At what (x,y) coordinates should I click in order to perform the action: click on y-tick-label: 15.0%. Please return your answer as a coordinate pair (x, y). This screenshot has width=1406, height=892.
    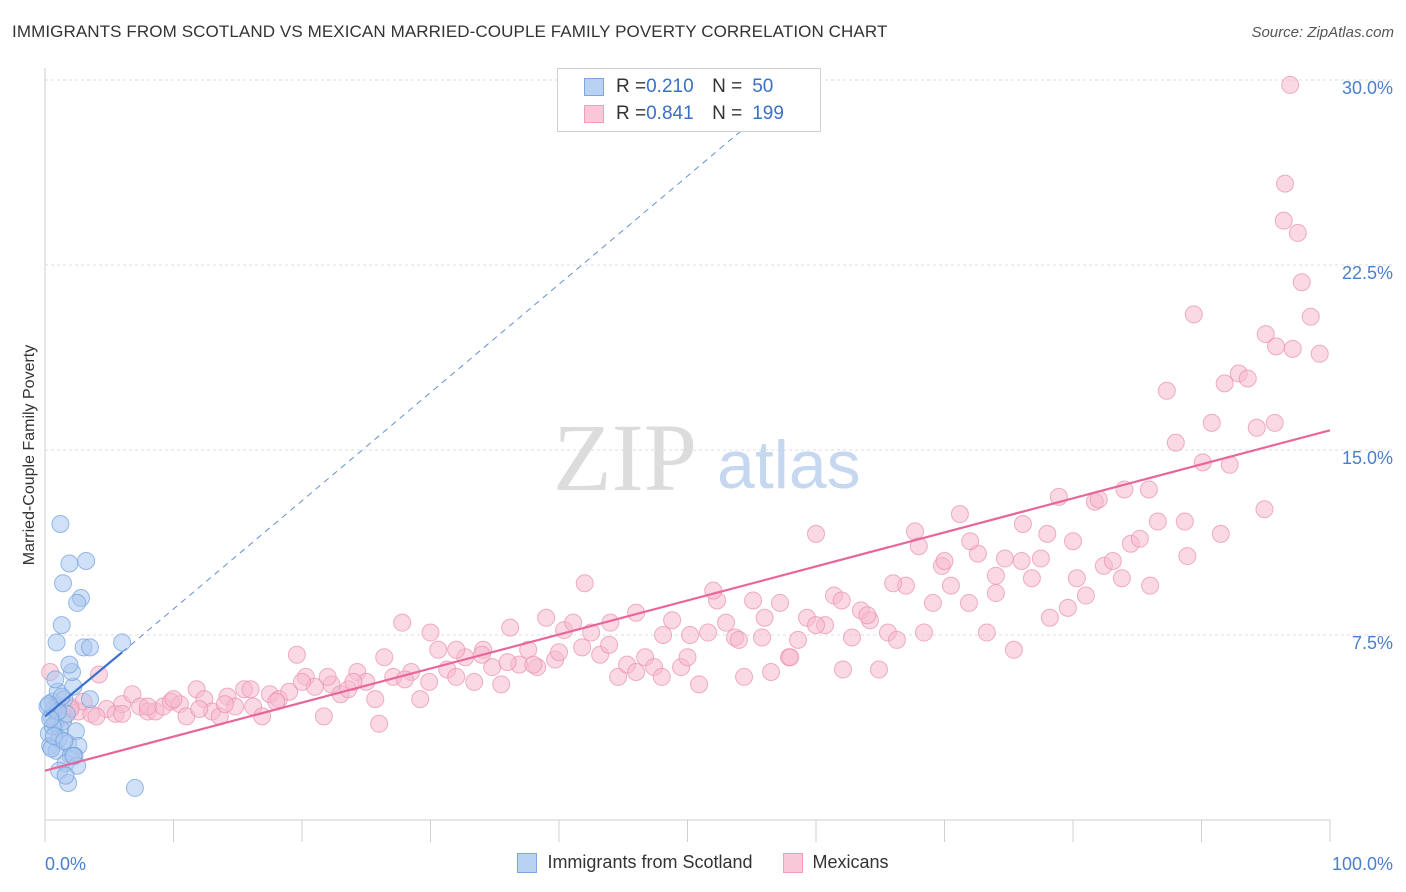
    Looking at the image, I should click on (1367, 458).